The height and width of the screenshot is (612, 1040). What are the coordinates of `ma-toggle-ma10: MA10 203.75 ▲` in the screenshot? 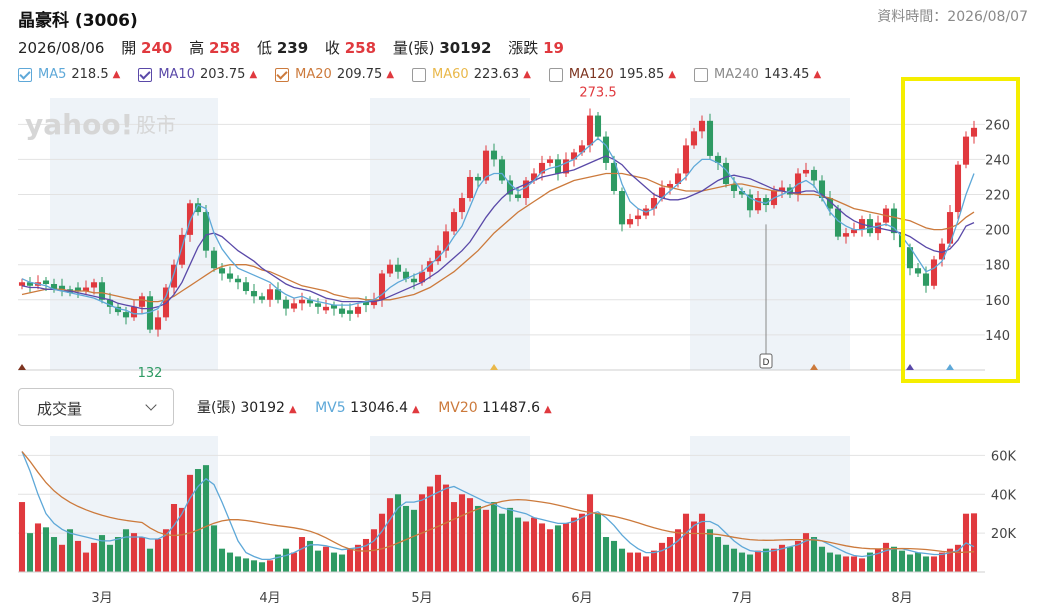 It's located at (197, 74).